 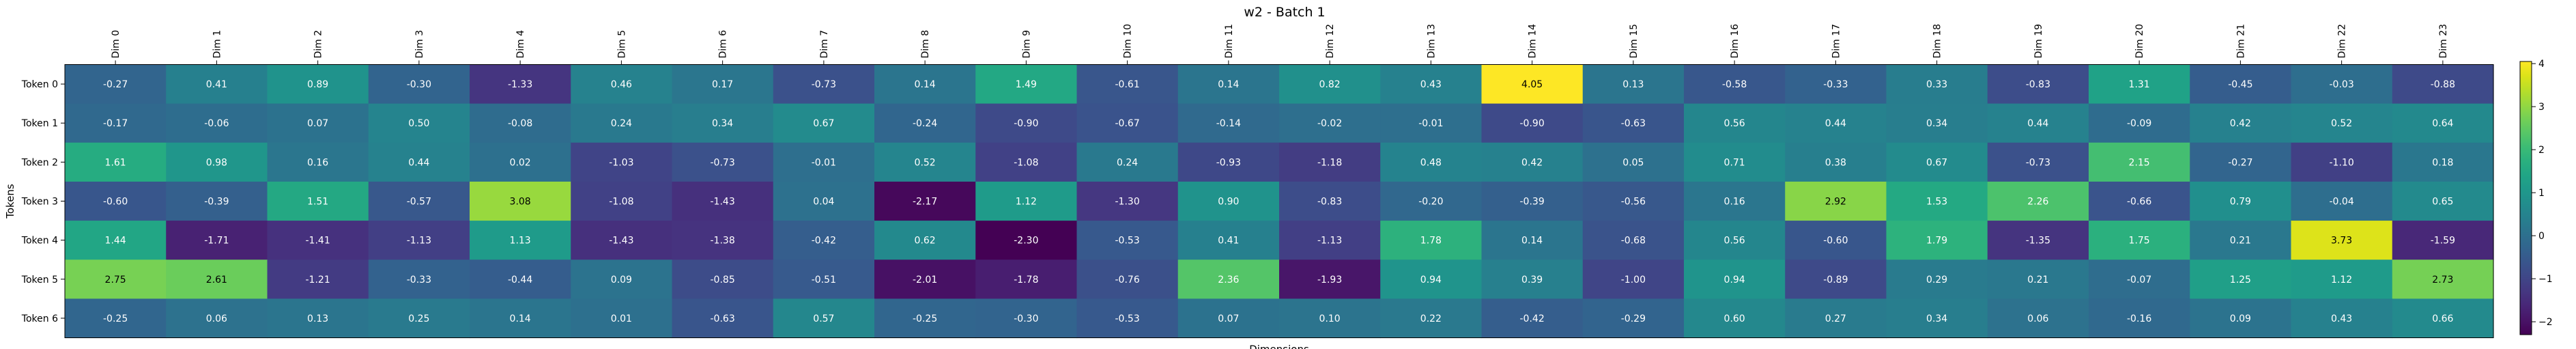 I want to click on cell-value-label: 2.36, so click(x=1228, y=280).